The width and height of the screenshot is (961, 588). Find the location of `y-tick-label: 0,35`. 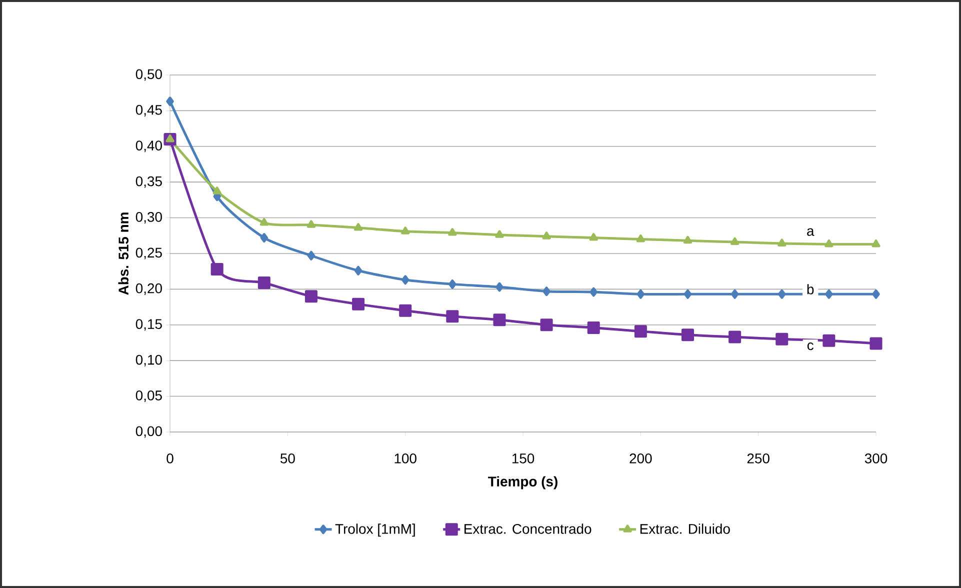

y-tick-label: 0,35 is located at coordinates (149, 182).